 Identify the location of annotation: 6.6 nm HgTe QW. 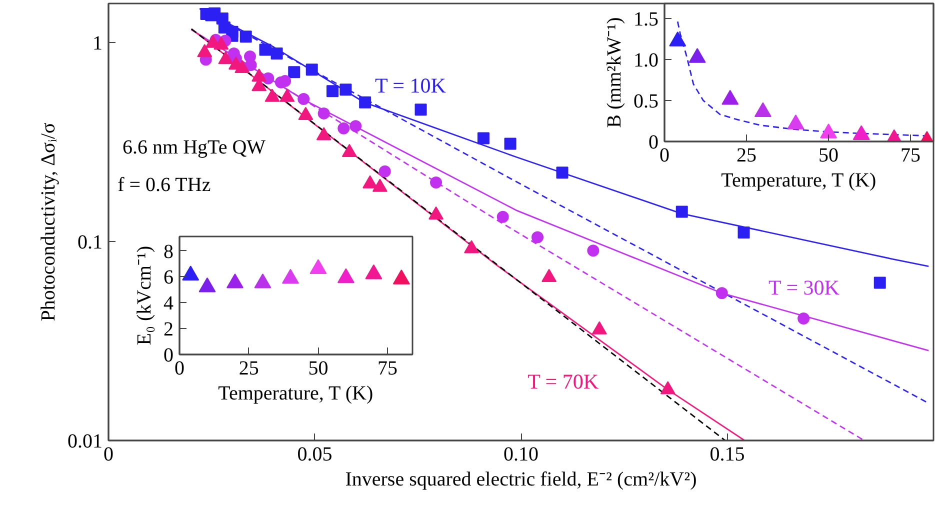
(194, 147).